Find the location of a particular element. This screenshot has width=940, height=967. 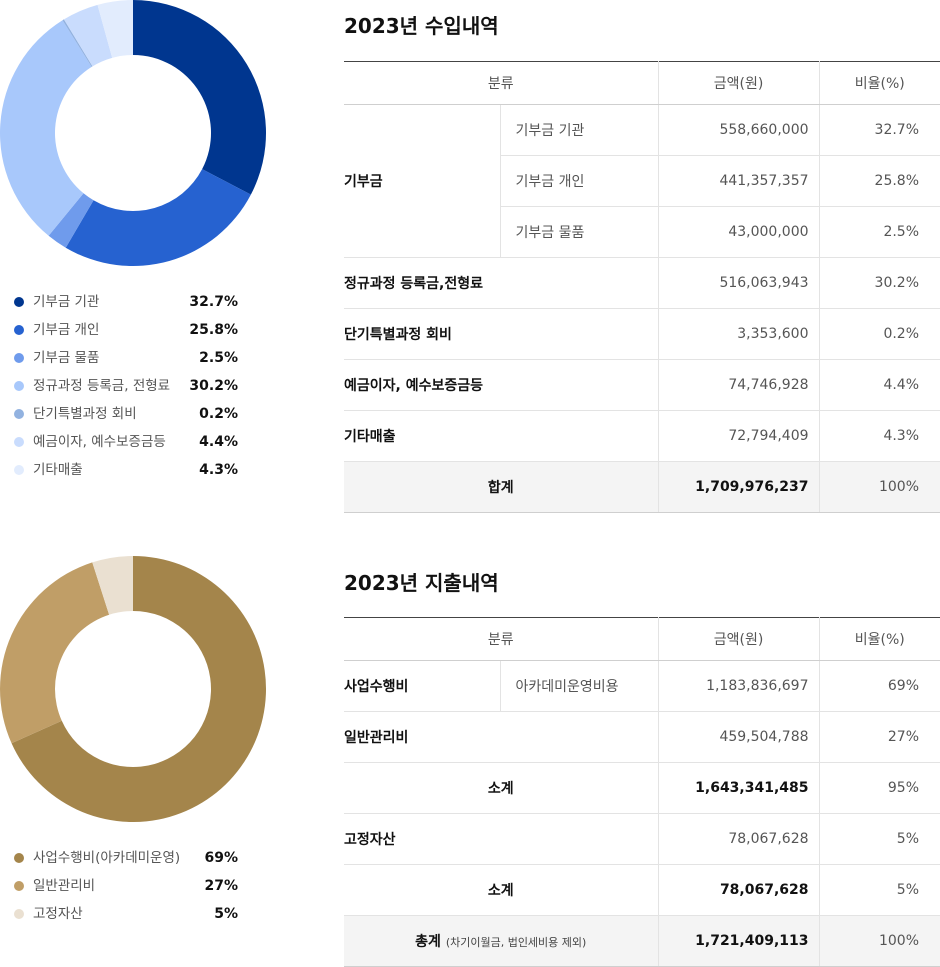

subtotal-ratio: 95% is located at coordinates (879, 788).